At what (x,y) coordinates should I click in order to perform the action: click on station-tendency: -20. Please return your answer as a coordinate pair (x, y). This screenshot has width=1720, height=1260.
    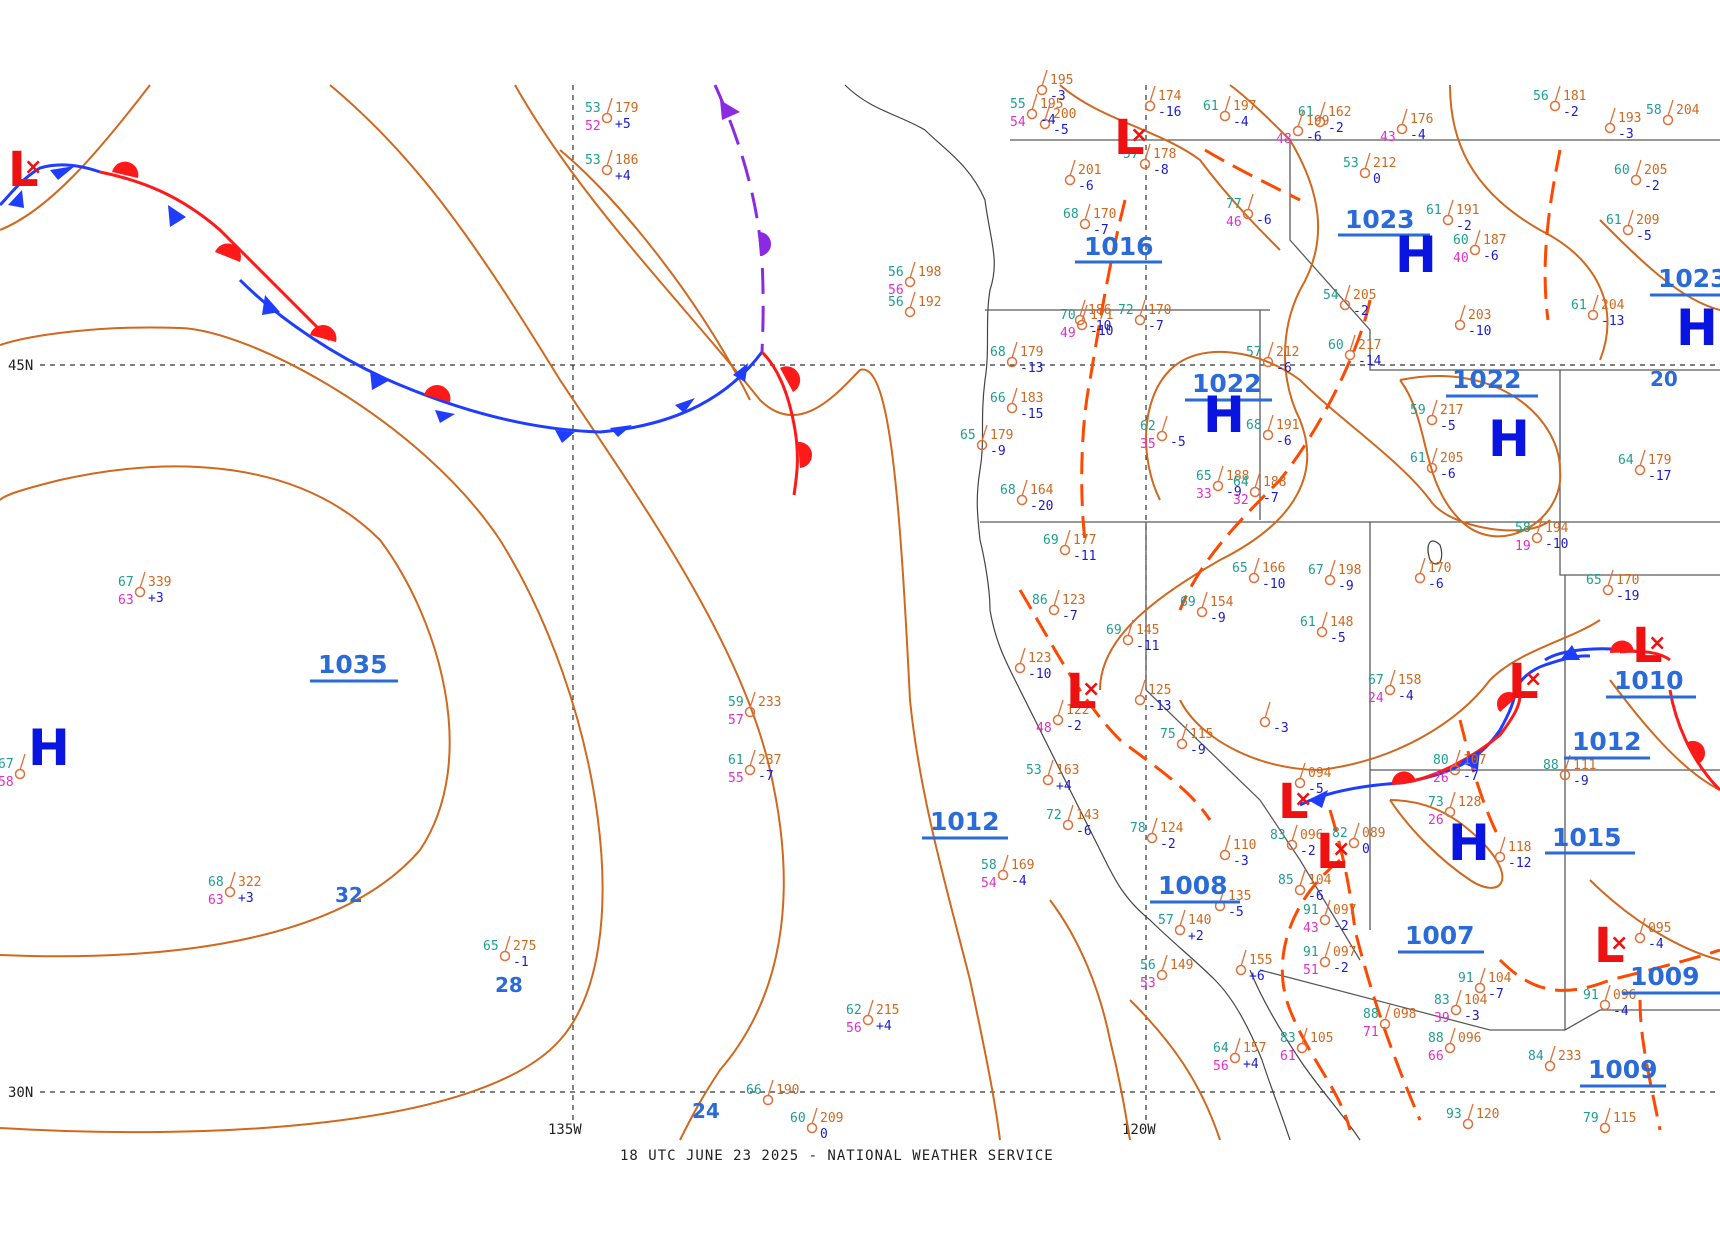
    Looking at the image, I should click on (1041, 506).